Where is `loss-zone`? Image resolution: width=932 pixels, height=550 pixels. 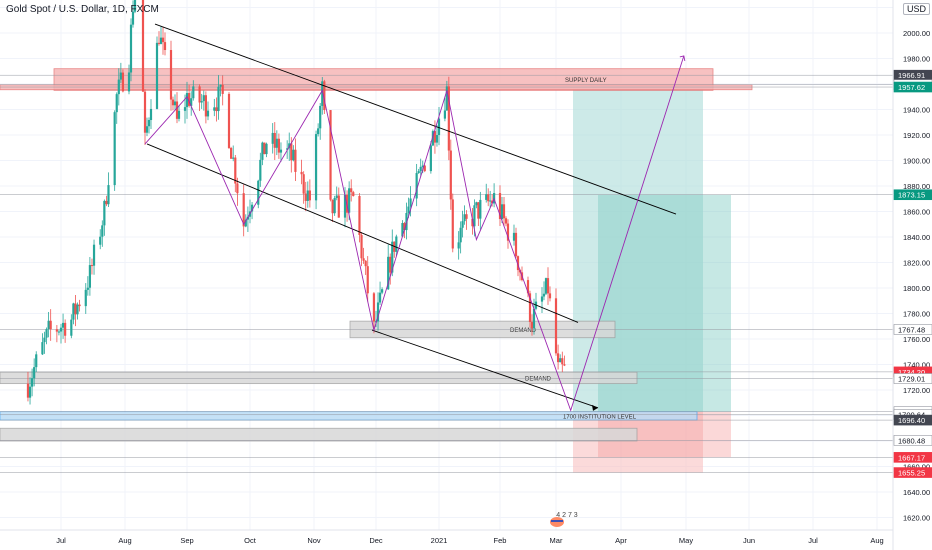 loss-zone is located at coordinates (638, 442).